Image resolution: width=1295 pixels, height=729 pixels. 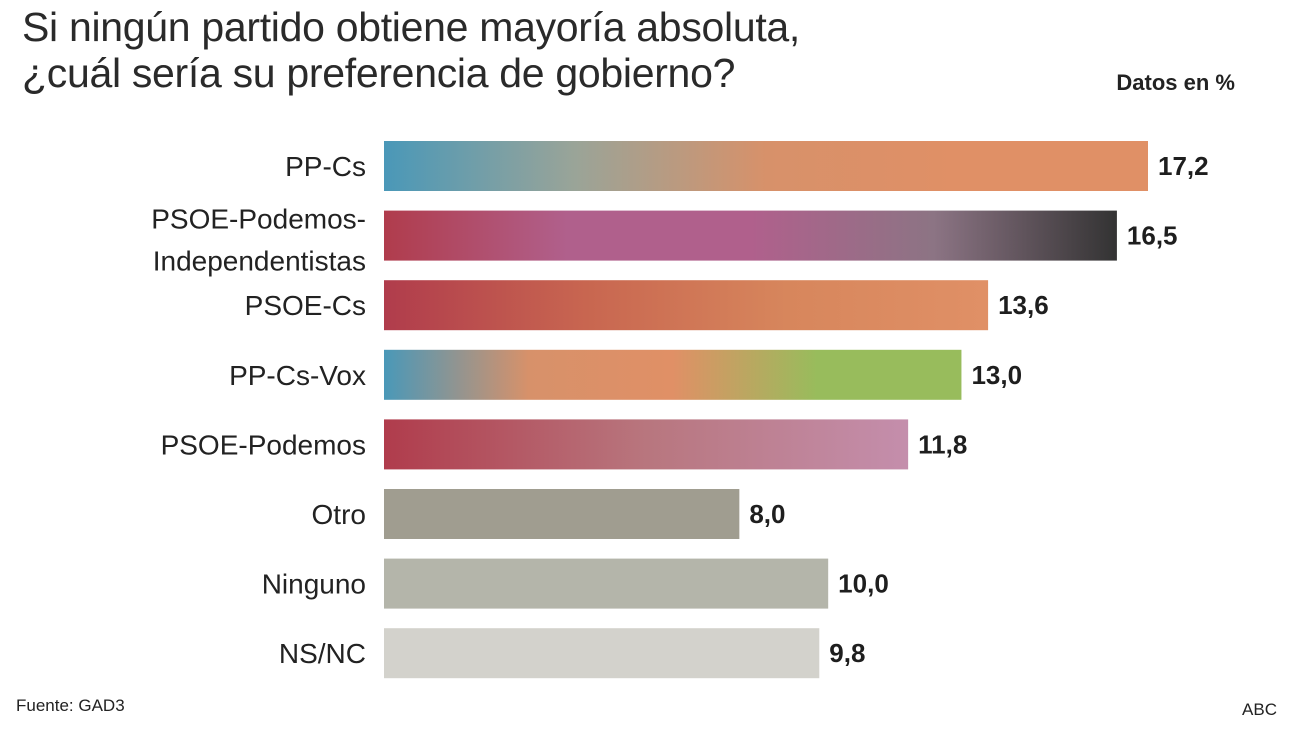 I want to click on category-label-6: Ninguno, so click(x=314, y=584).